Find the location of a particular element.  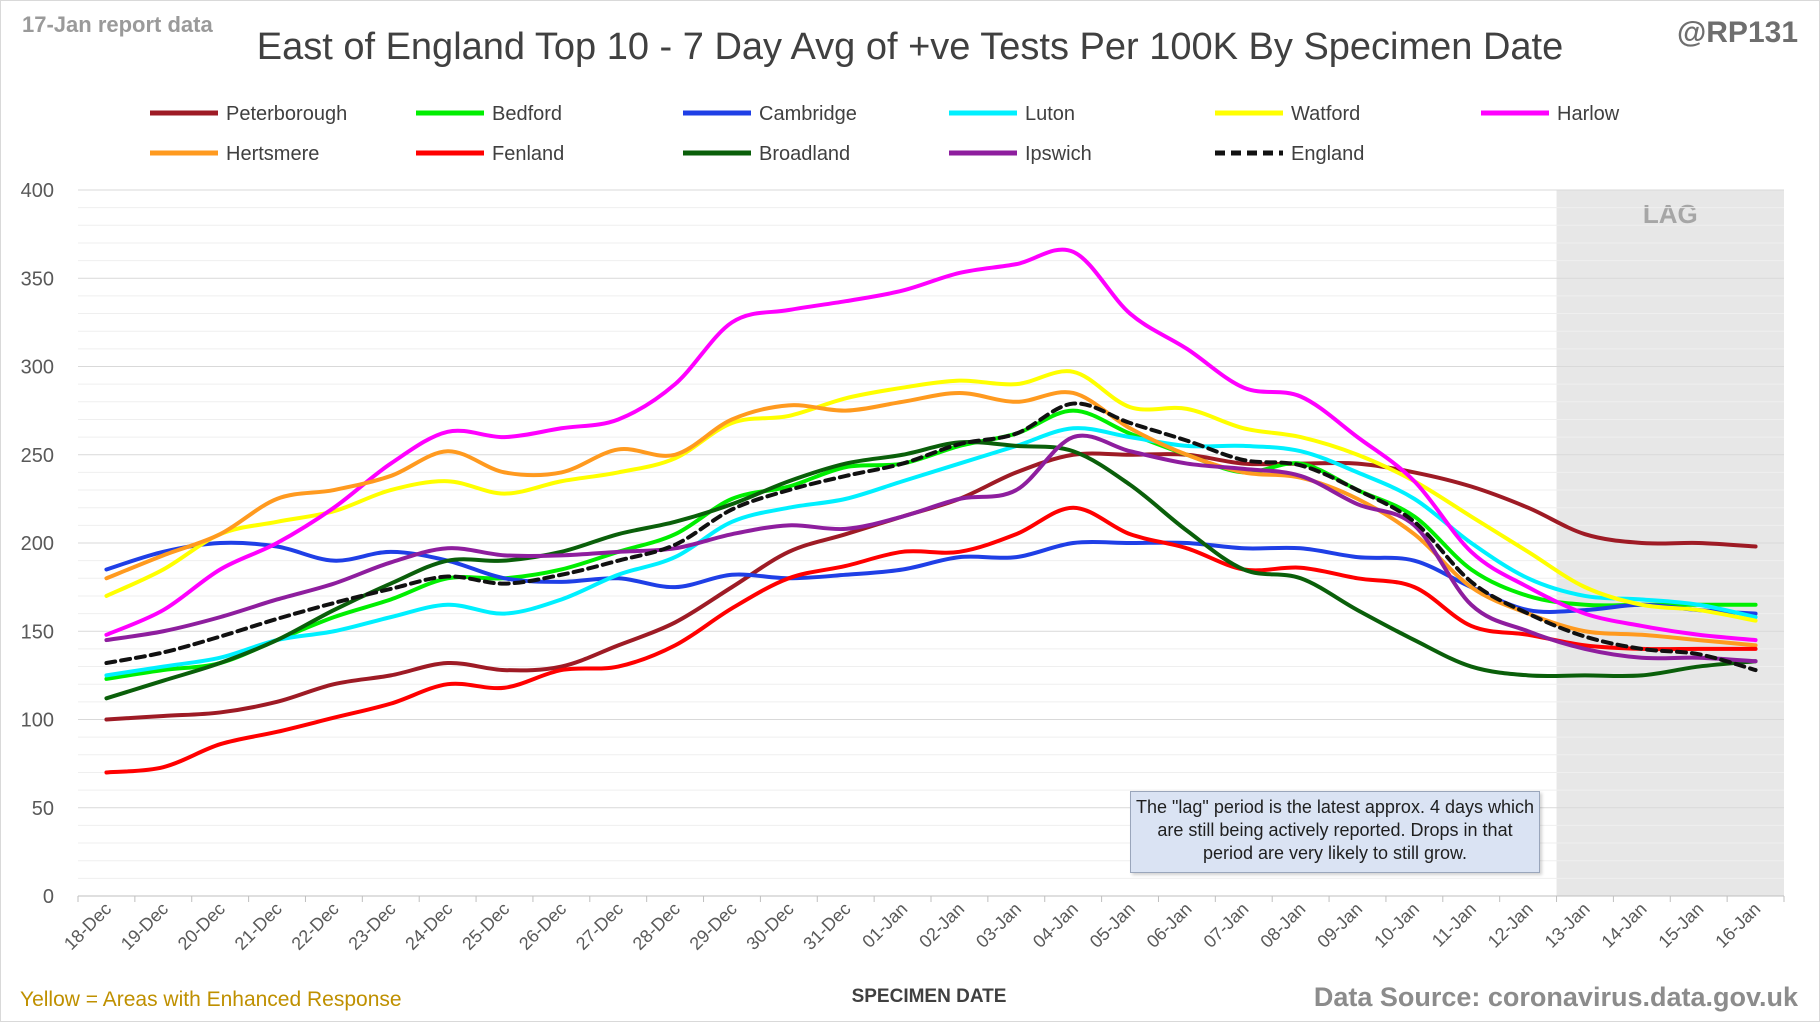

x-tick-label: 26-Dec is located at coordinates (542, 926).